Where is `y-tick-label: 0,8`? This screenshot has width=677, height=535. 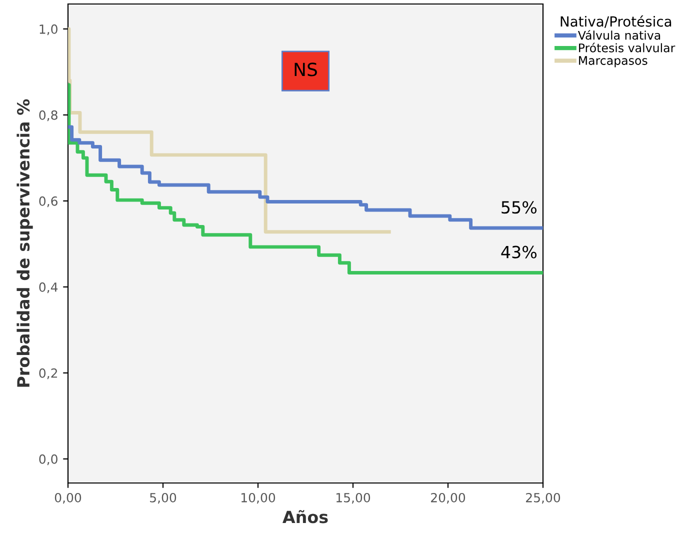
y-tick-label: 0,8 is located at coordinates (48, 116).